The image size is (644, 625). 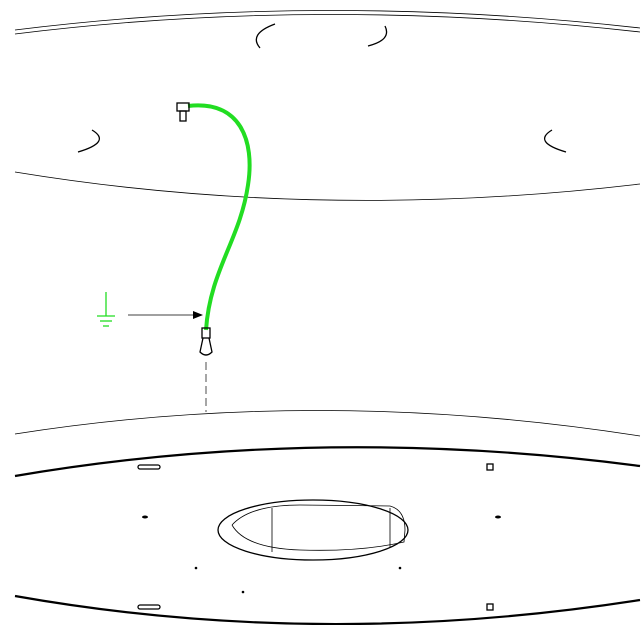 What do you see at coordinates (327, 20) in the screenshot?
I see `top-edge` at bounding box center [327, 20].